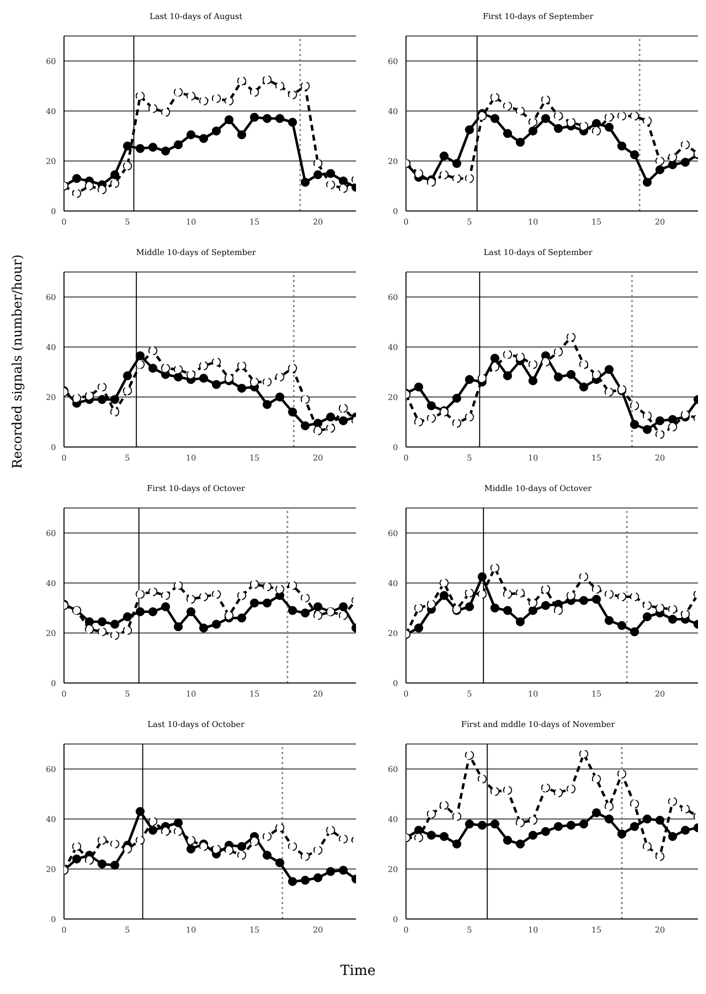 The width and height of the screenshot is (706, 994). I want to click on chart-title: First and mddle 10-days of November, so click(538, 725).